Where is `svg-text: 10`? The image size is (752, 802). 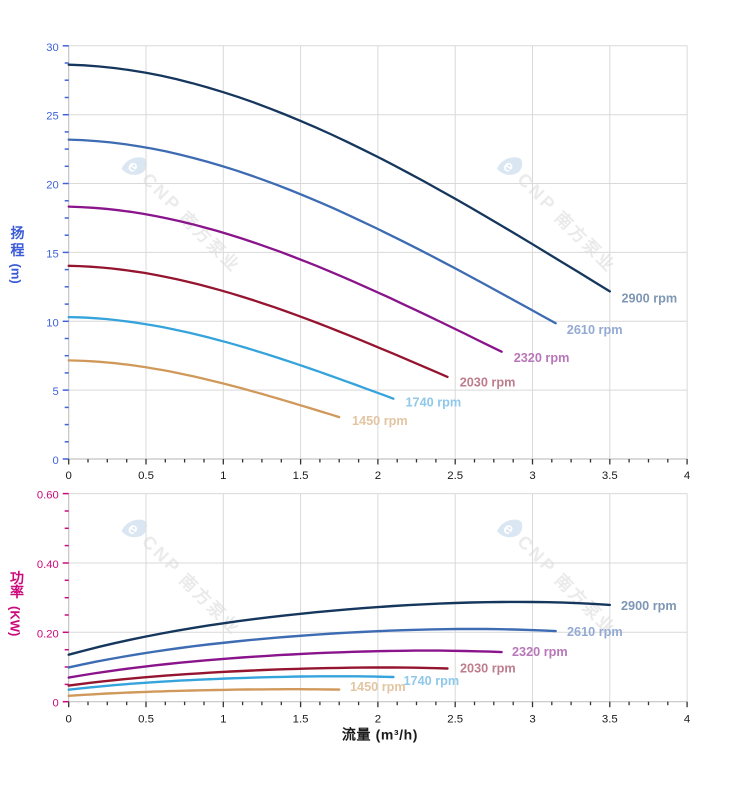 svg-text: 10 is located at coordinates (52, 323).